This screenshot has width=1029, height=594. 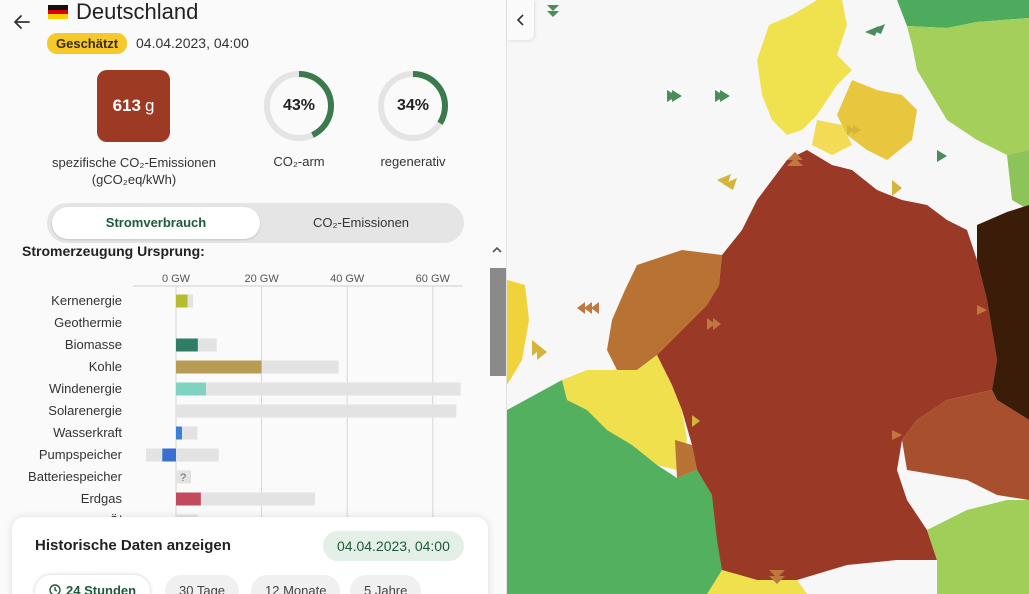 What do you see at coordinates (134, 171) in the screenshot?
I see `co2-intensity-label: spezifische CO₂-Emissionen (gCO₂eq/kWh)` at bounding box center [134, 171].